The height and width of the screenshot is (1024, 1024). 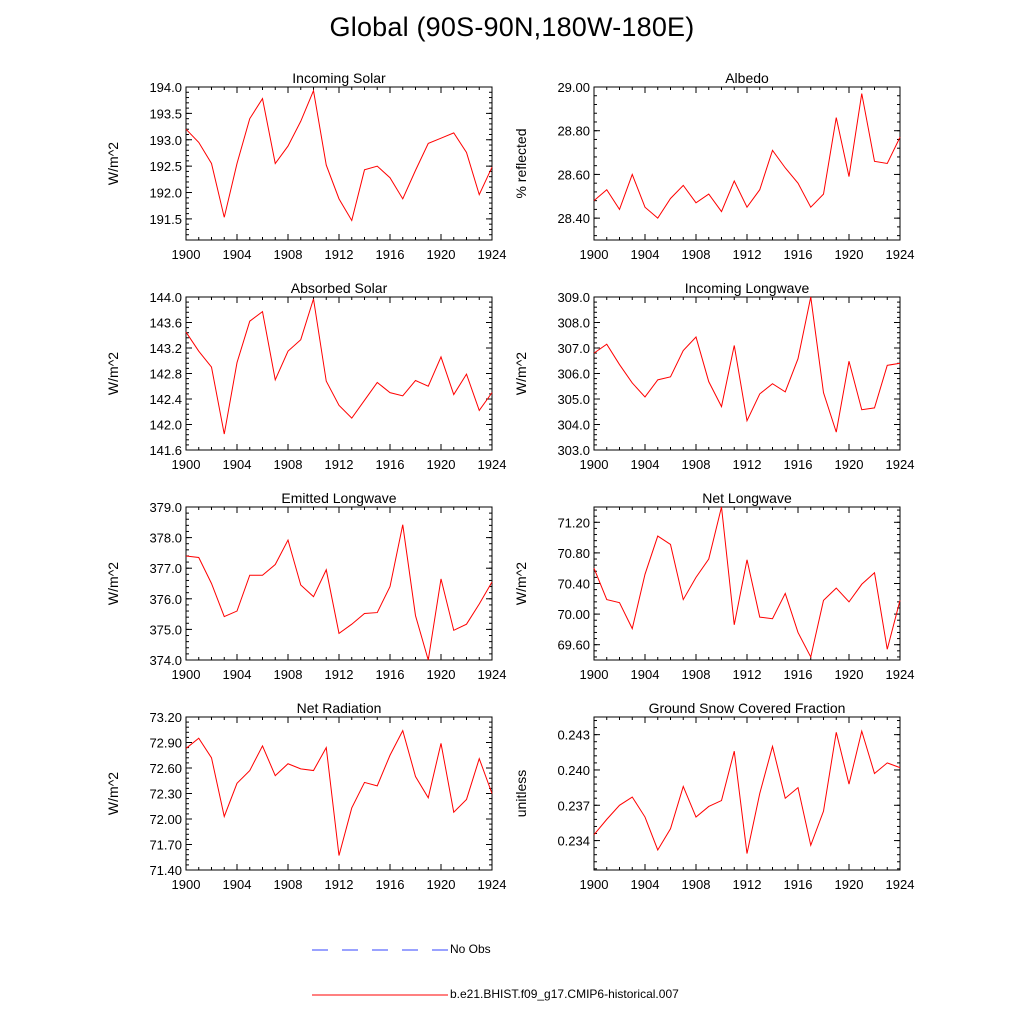 What do you see at coordinates (165, 348) in the screenshot?
I see `y-tick-label: 143.2` at bounding box center [165, 348].